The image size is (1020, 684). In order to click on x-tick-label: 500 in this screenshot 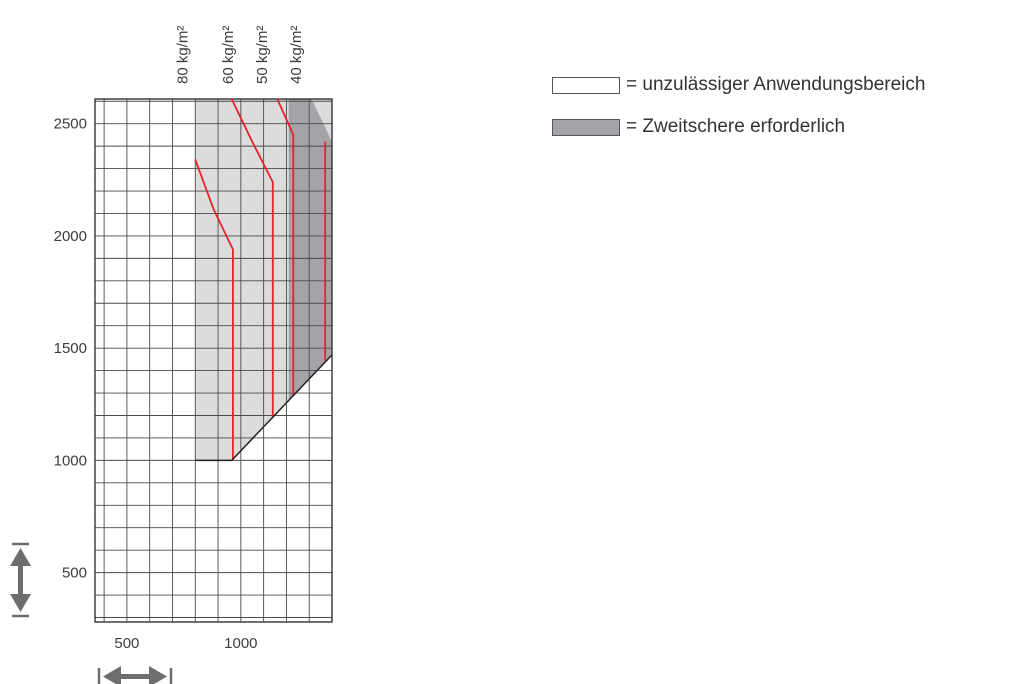, I will do `click(126, 643)`.